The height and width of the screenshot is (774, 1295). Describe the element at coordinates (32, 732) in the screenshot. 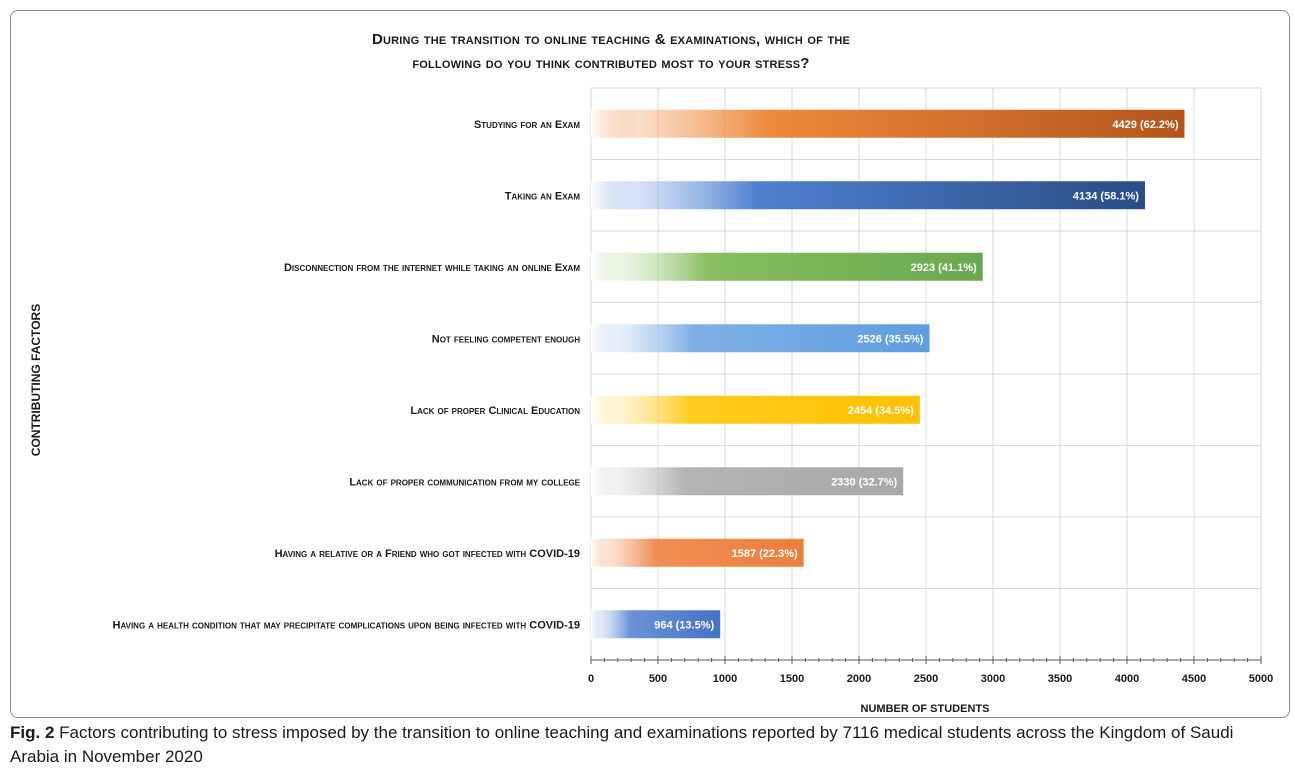

I see `figure-caption-label: Fig. 2` at that location.